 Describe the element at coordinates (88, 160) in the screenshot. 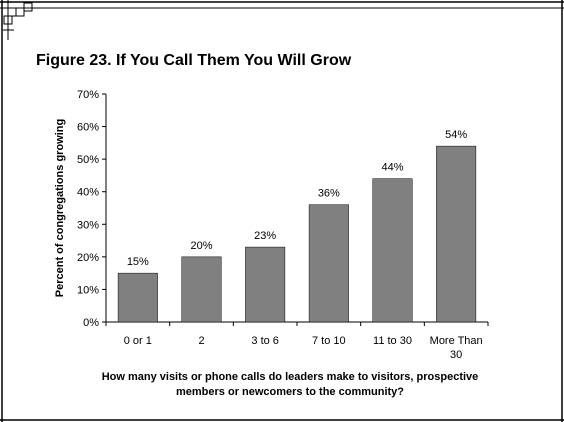

I see `y-tick-label: 50%` at that location.